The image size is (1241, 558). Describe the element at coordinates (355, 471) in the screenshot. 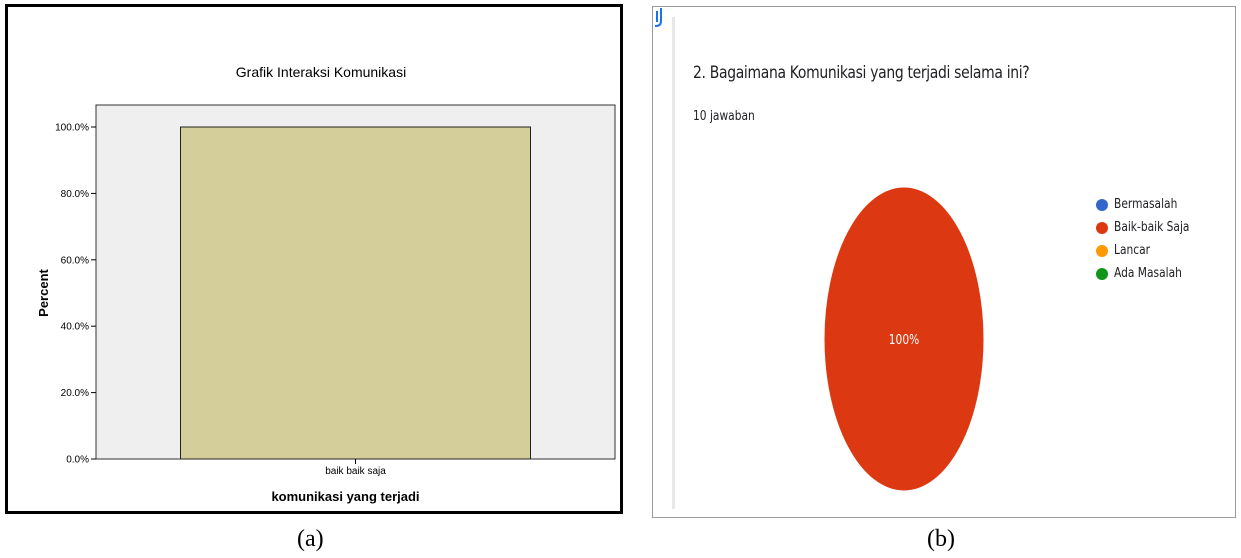

I see `x-tick-label: baik baik saja` at that location.